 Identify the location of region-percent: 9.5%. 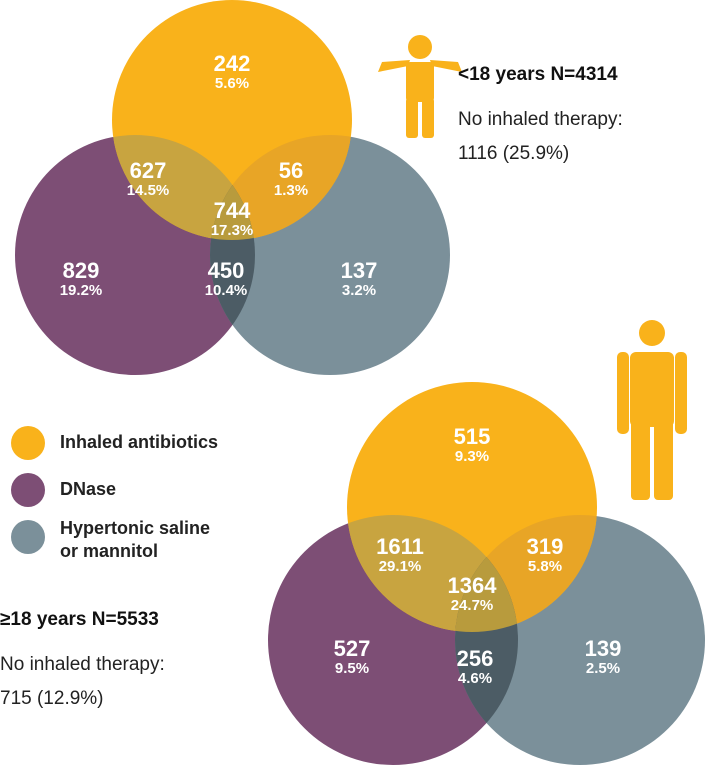
(352, 668).